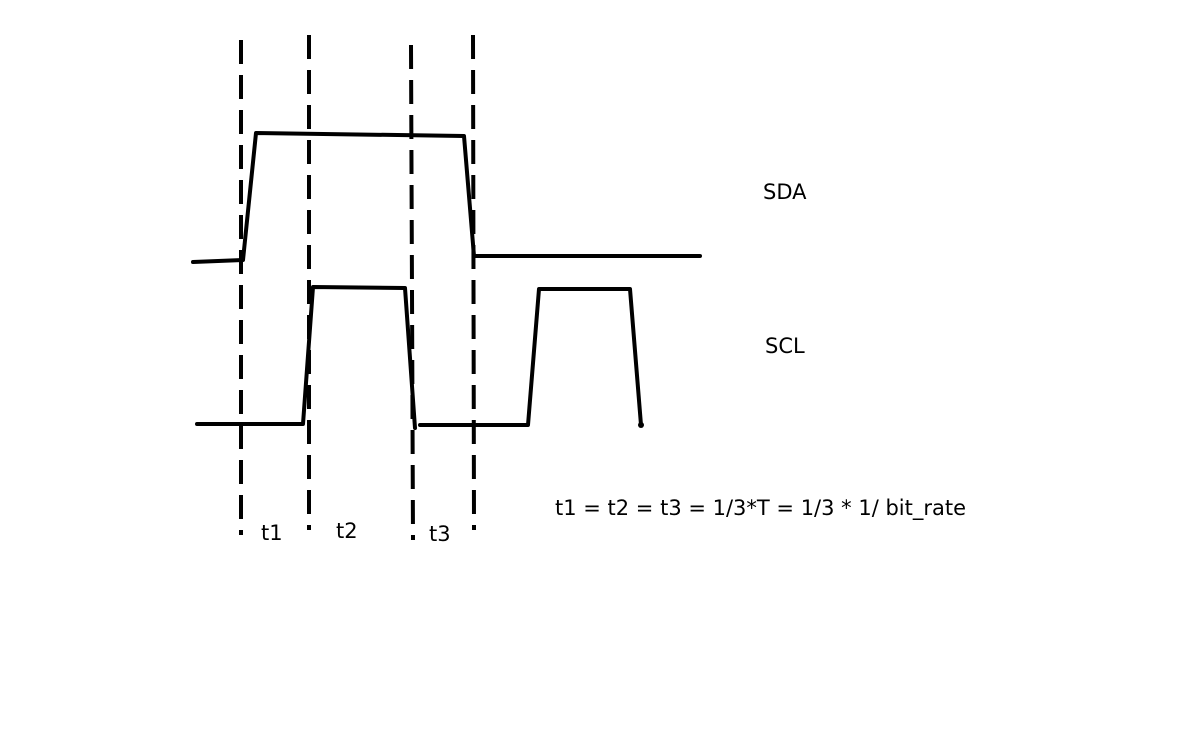  I want to click on interval-label-t1: t1, so click(272, 533).